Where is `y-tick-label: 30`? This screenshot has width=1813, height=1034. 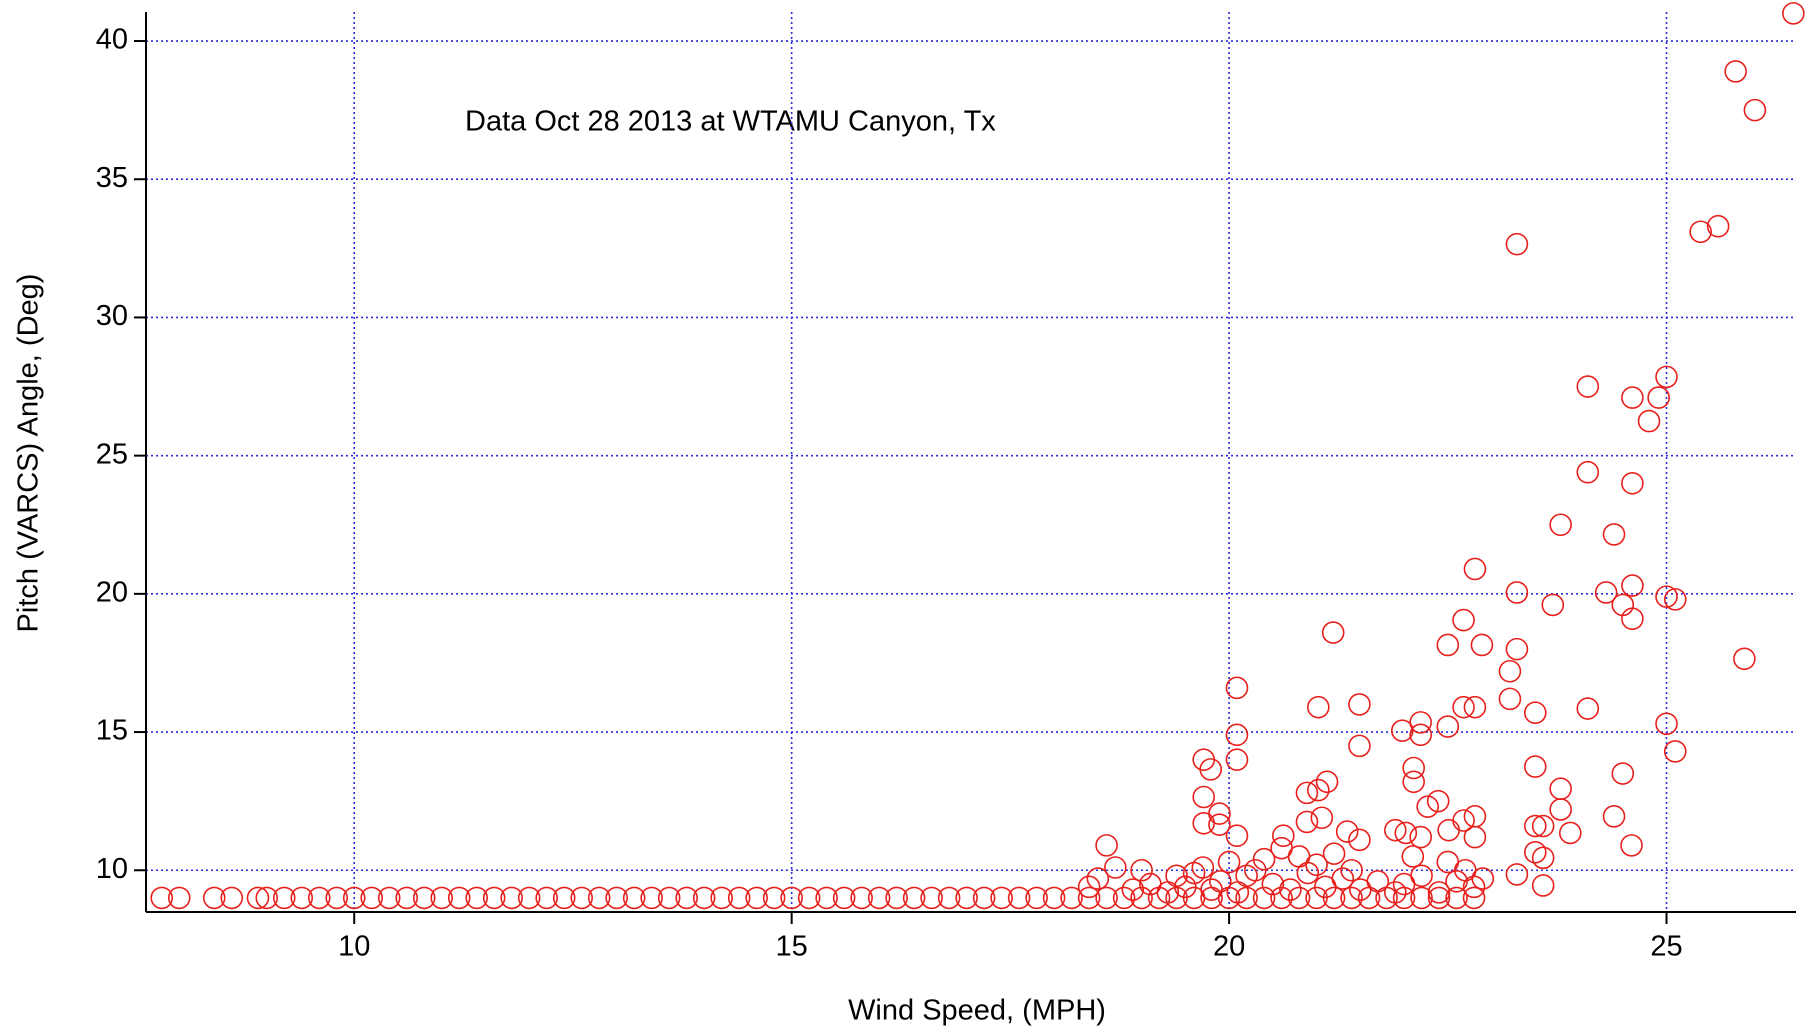
y-tick-label: 30 is located at coordinates (112, 316).